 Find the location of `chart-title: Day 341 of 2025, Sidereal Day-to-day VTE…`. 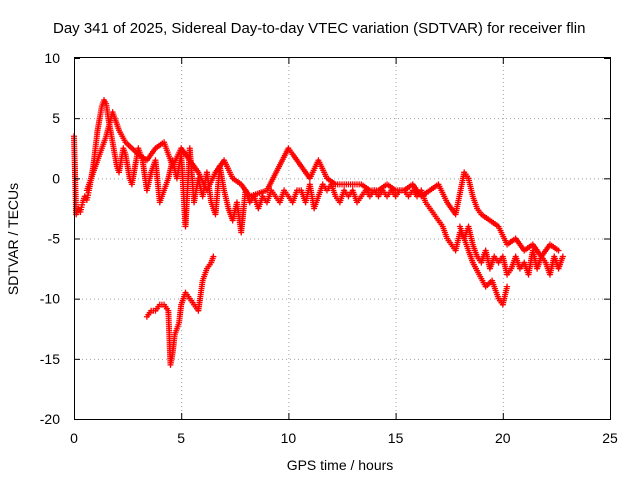

chart-title: Day 341 of 2025, Sidereal Day-to-day VTE… is located at coordinates (319, 28).